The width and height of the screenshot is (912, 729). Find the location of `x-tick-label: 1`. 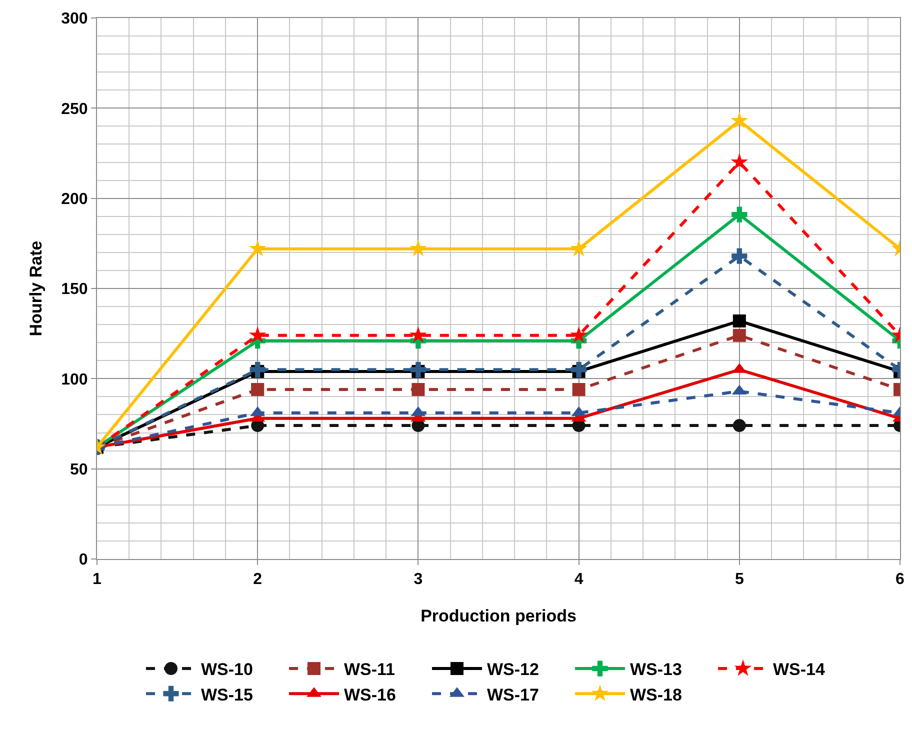

x-tick-label: 1 is located at coordinates (97, 579).